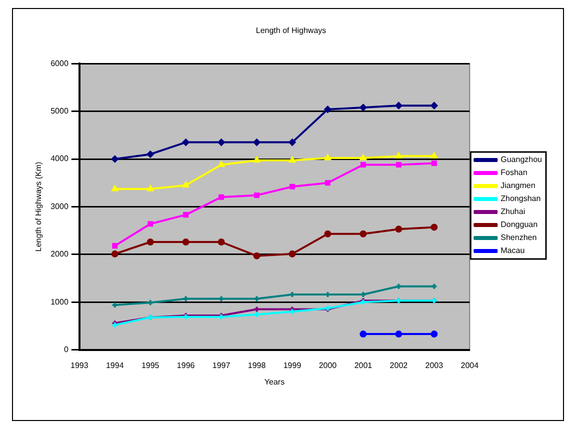 The image size is (576, 431). Describe the element at coordinates (434, 365) in the screenshot. I see `x-tick-label: 2003` at that location.